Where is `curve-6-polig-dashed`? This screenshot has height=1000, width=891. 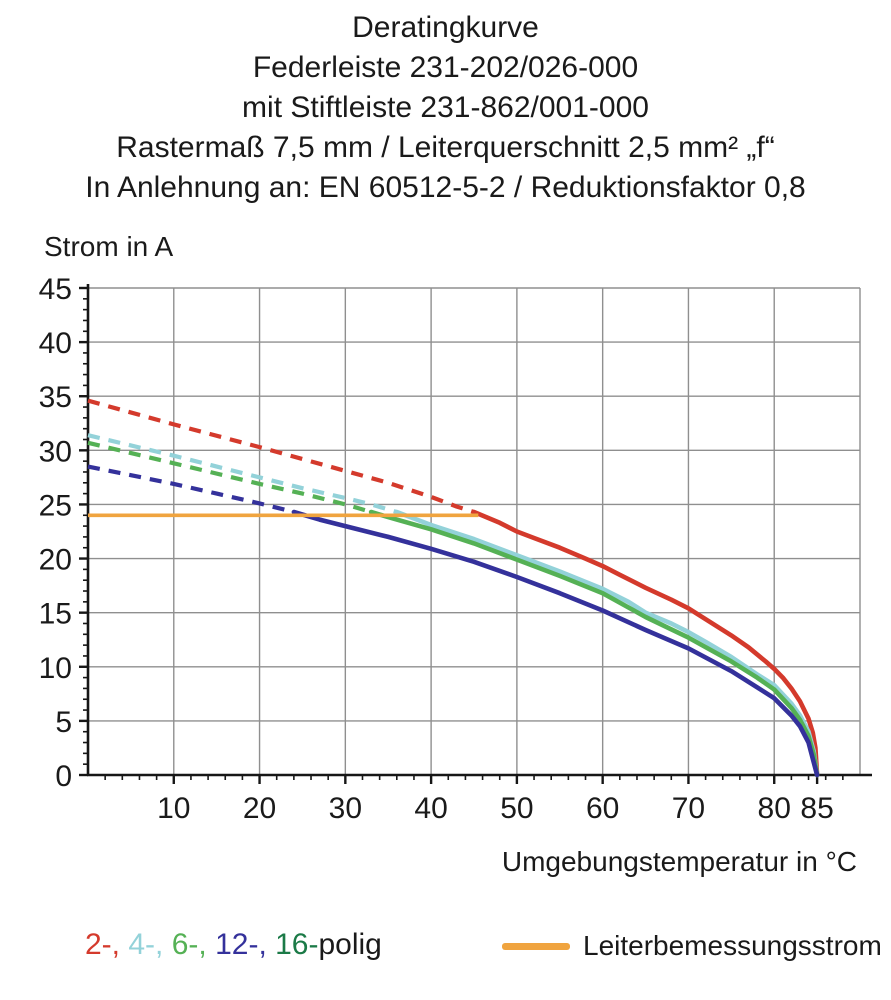 curve-6-polig-dashed is located at coordinates (229, 477).